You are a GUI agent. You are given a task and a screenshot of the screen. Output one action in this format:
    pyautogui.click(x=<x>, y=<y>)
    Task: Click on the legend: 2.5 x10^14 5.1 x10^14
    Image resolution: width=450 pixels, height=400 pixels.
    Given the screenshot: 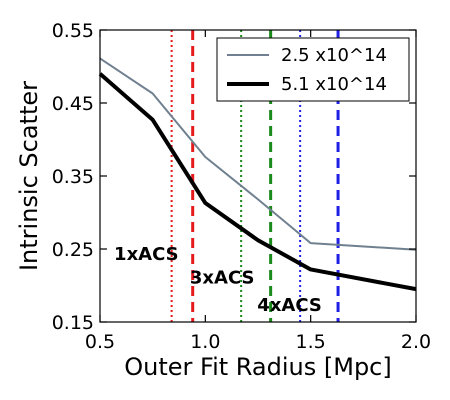 What is the action you would take?
    pyautogui.click(x=313, y=69)
    